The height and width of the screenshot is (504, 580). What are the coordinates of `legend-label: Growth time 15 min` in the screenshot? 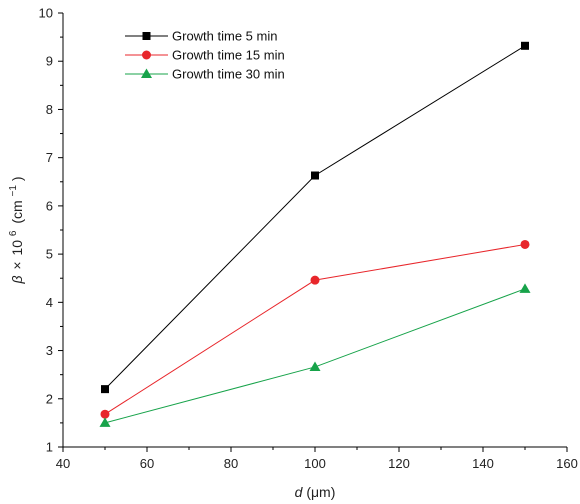 It's located at (228, 55).